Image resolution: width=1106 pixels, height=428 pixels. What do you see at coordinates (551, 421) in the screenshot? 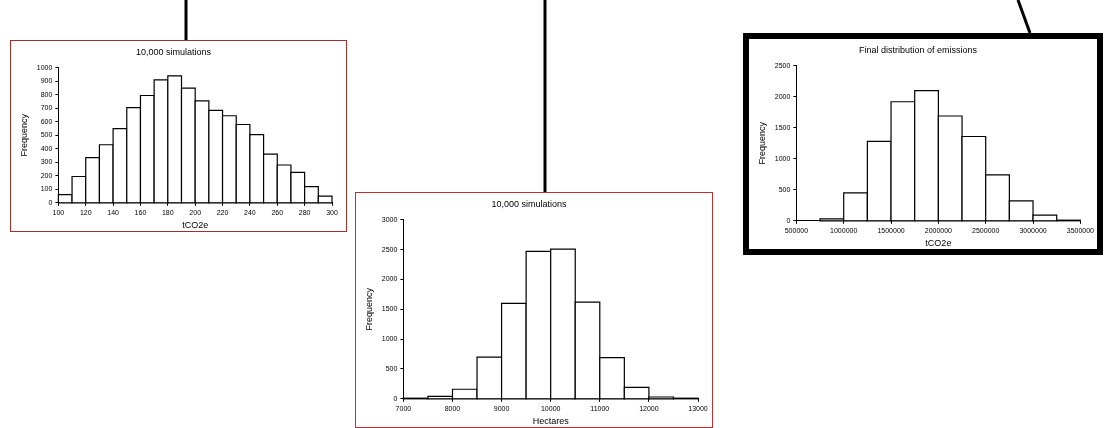
I see `x-axis-title: Hectares` at bounding box center [551, 421].